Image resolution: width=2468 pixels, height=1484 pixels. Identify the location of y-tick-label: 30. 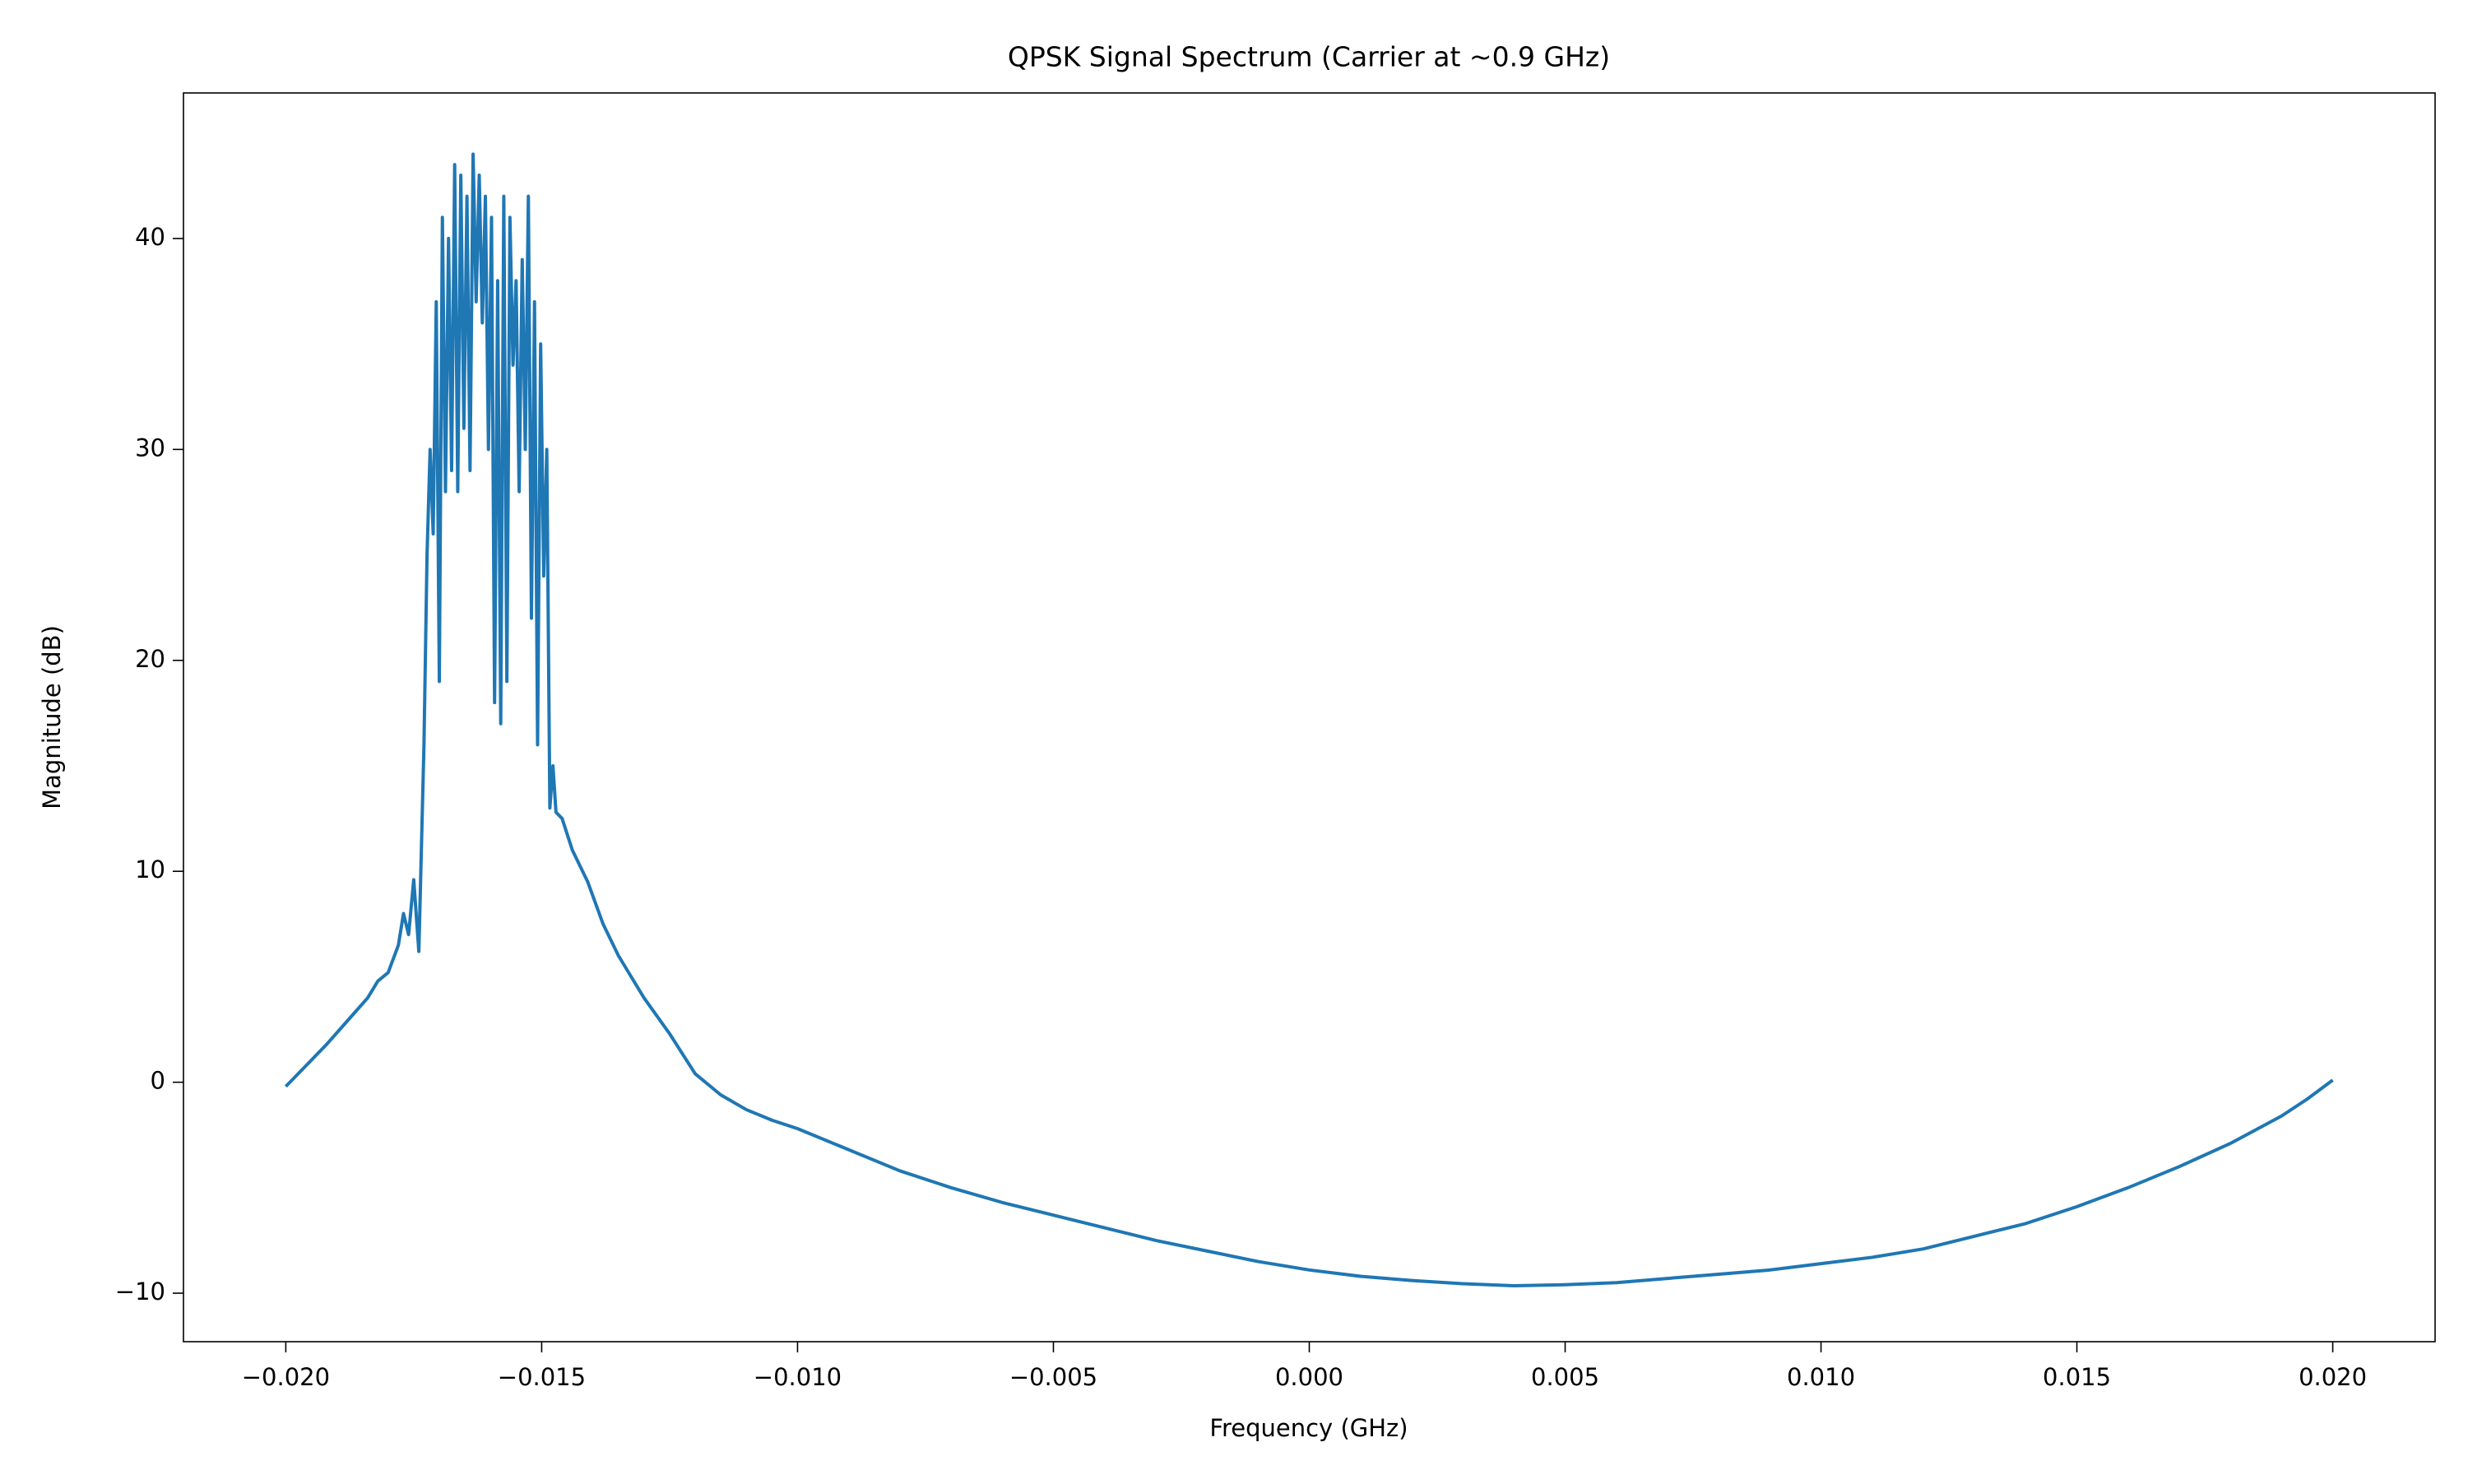
(150, 447).